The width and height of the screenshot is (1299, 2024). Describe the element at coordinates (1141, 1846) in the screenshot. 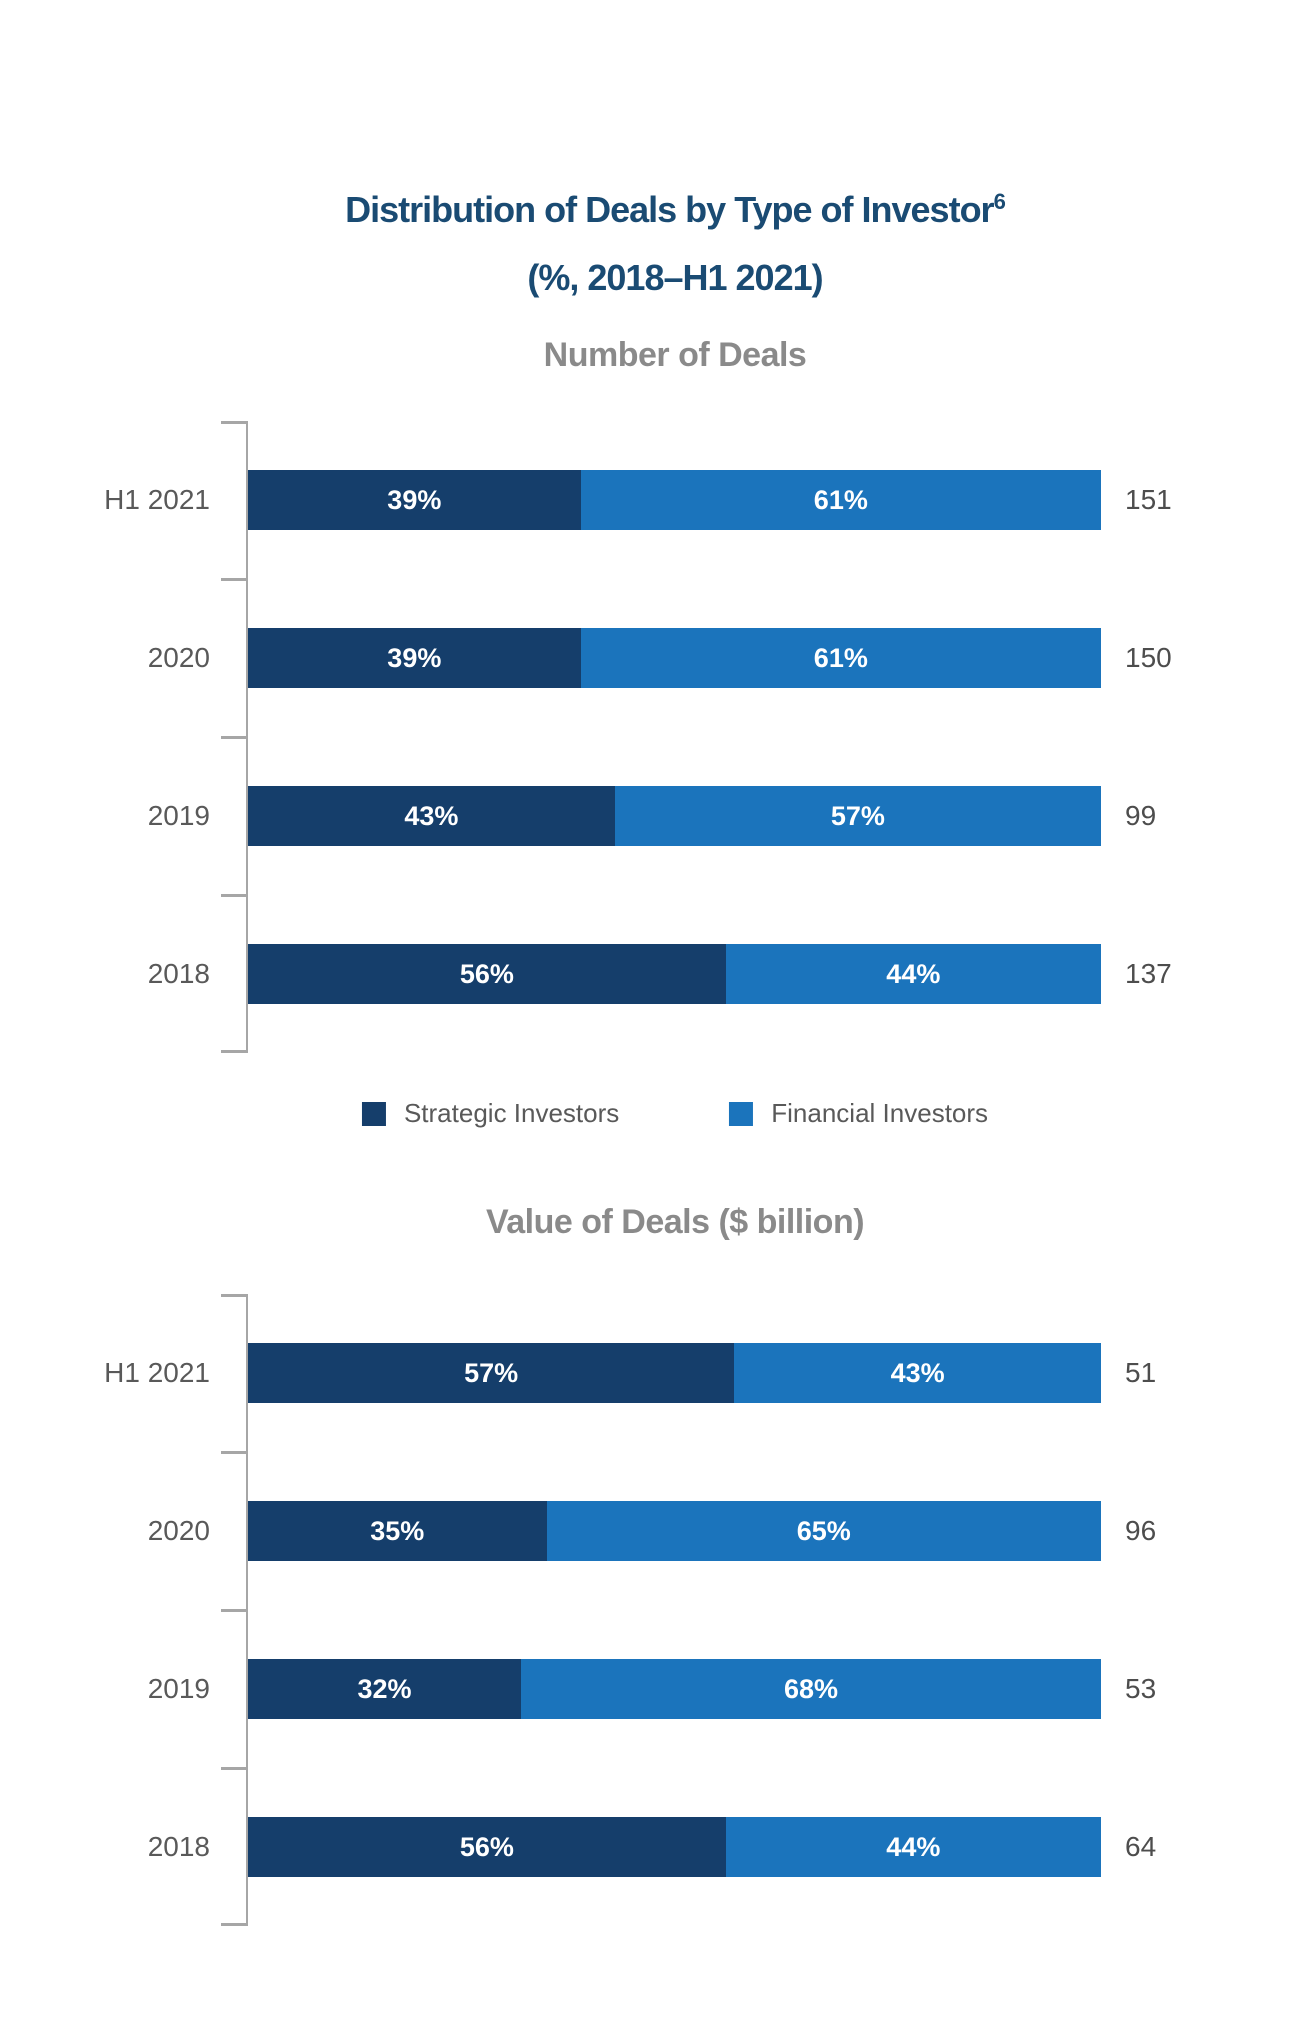

I see `total-label: 64` at that location.